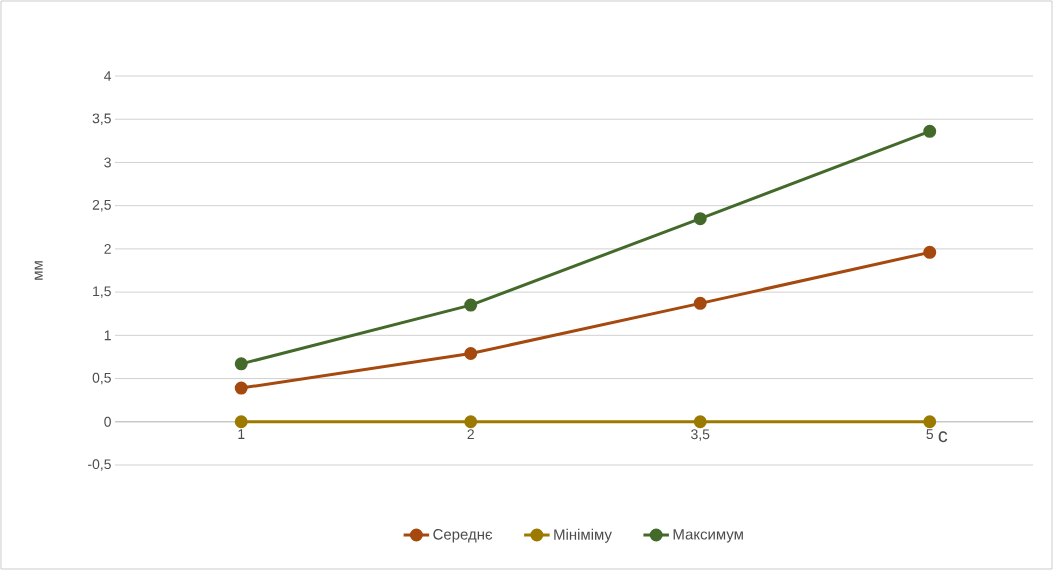 The image size is (1053, 570). What do you see at coordinates (107, 162) in the screenshot?
I see `y-tick-label: 3` at bounding box center [107, 162].